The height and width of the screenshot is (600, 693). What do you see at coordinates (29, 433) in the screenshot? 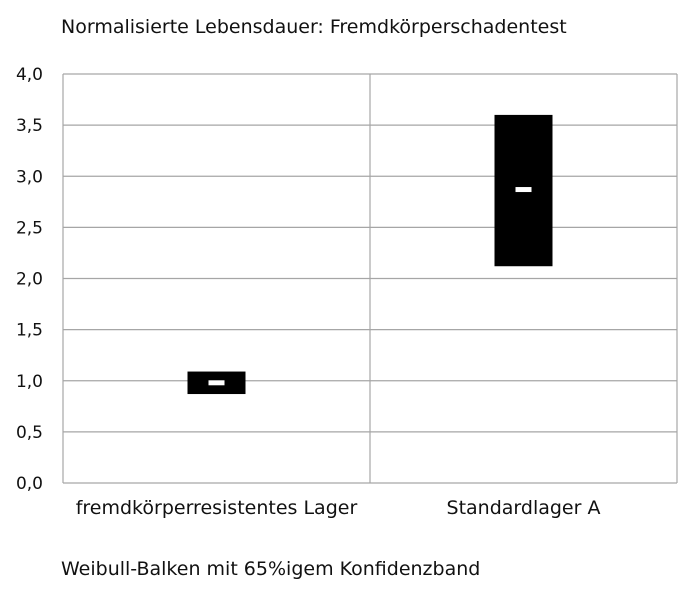
I see `y-tick-label: 0,5` at bounding box center [29, 433].